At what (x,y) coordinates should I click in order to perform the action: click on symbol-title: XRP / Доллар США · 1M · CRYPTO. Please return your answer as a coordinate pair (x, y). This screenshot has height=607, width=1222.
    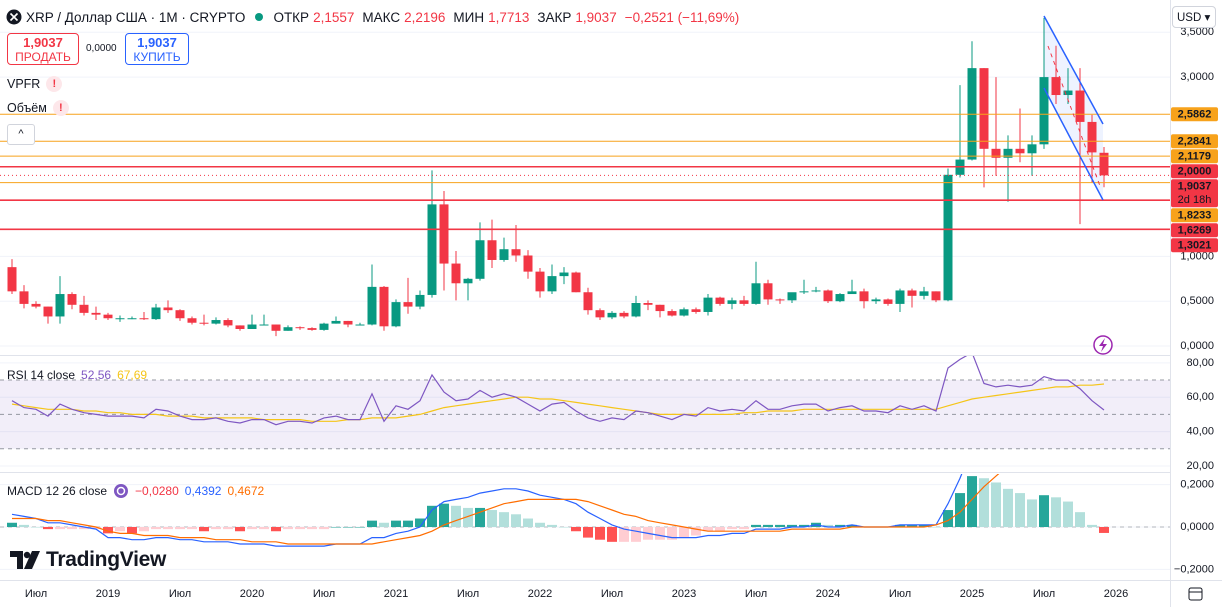
    Looking at the image, I should click on (136, 17).